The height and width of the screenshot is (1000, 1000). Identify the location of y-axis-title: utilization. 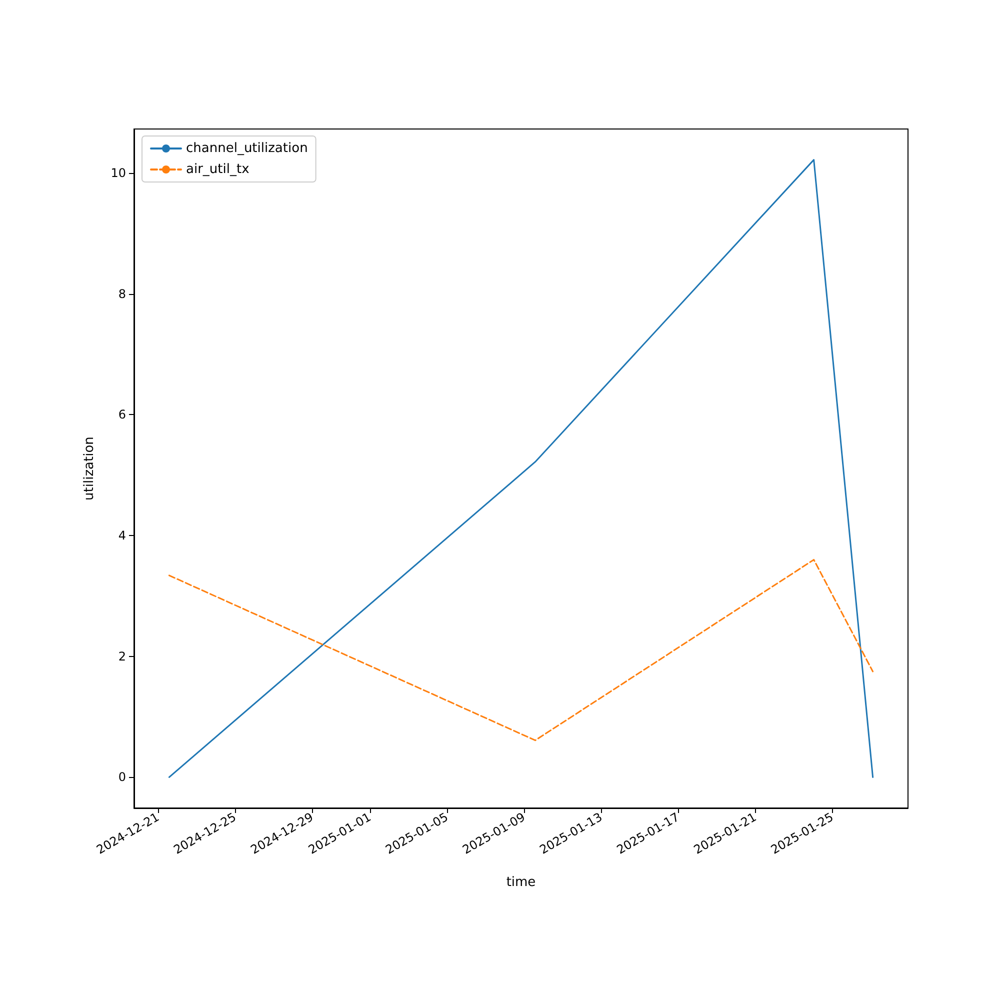
(89, 468).